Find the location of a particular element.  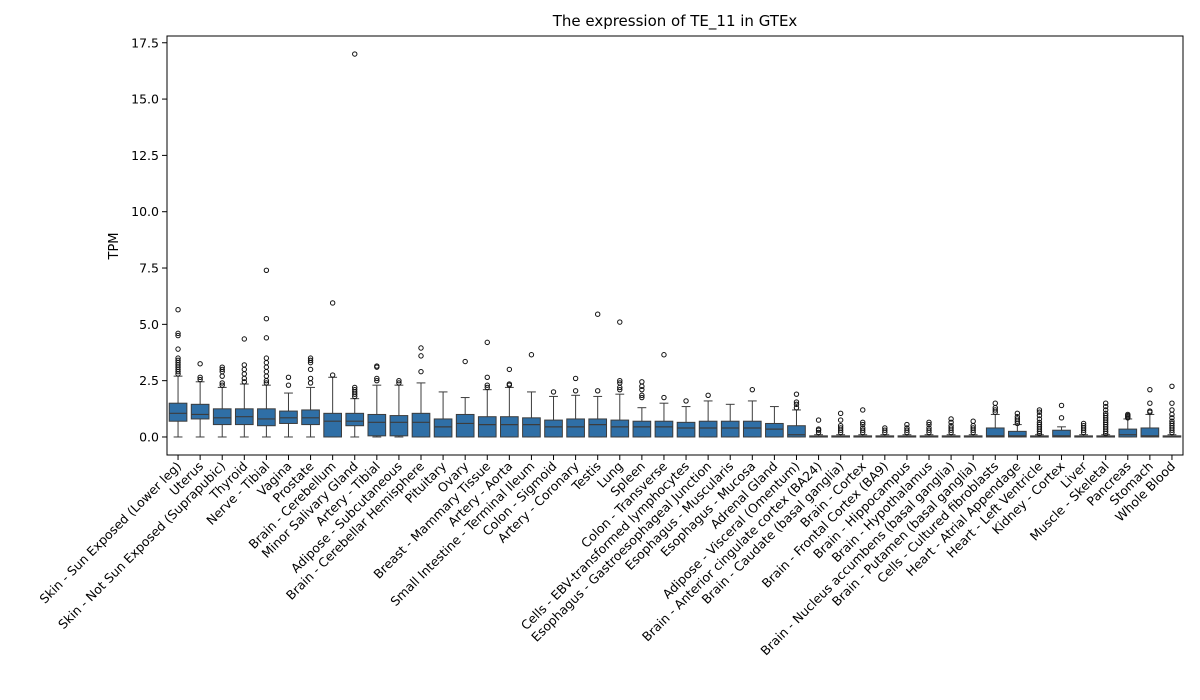

y-tick-label: 10.0 is located at coordinates (145, 211).